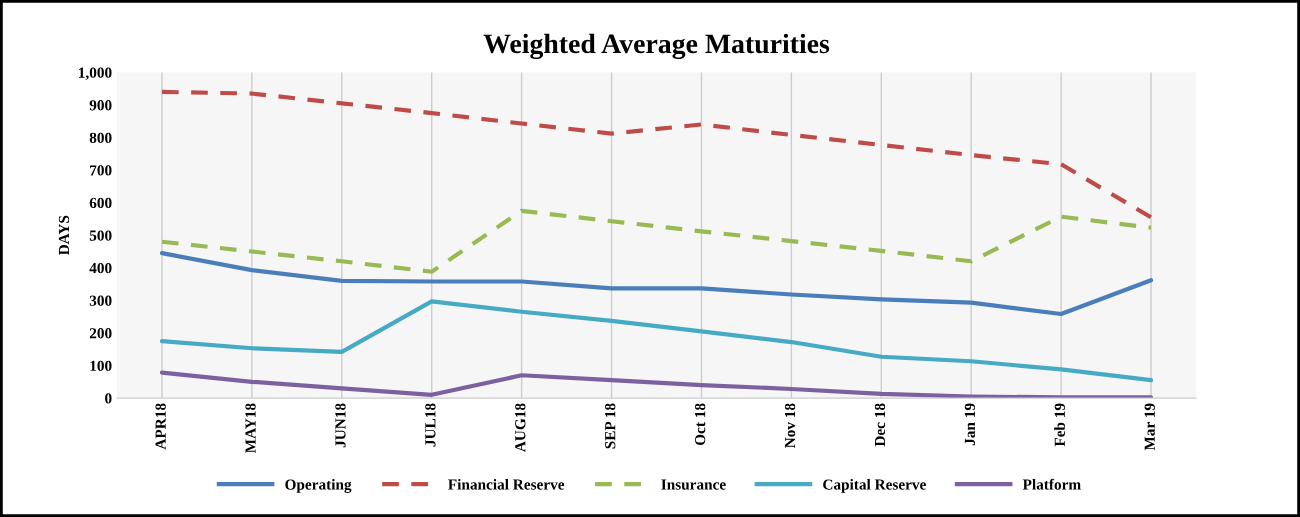  What do you see at coordinates (340, 425) in the screenshot?
I see `x-tick-label: JUN18` at bounding box center [340, 425].